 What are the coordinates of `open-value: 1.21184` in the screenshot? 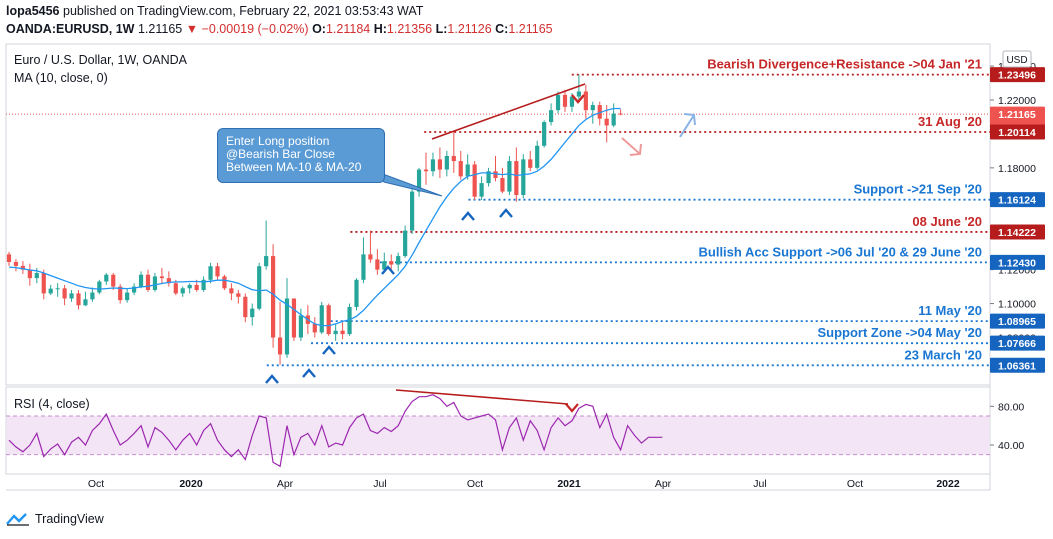 It's located at (348, 29).